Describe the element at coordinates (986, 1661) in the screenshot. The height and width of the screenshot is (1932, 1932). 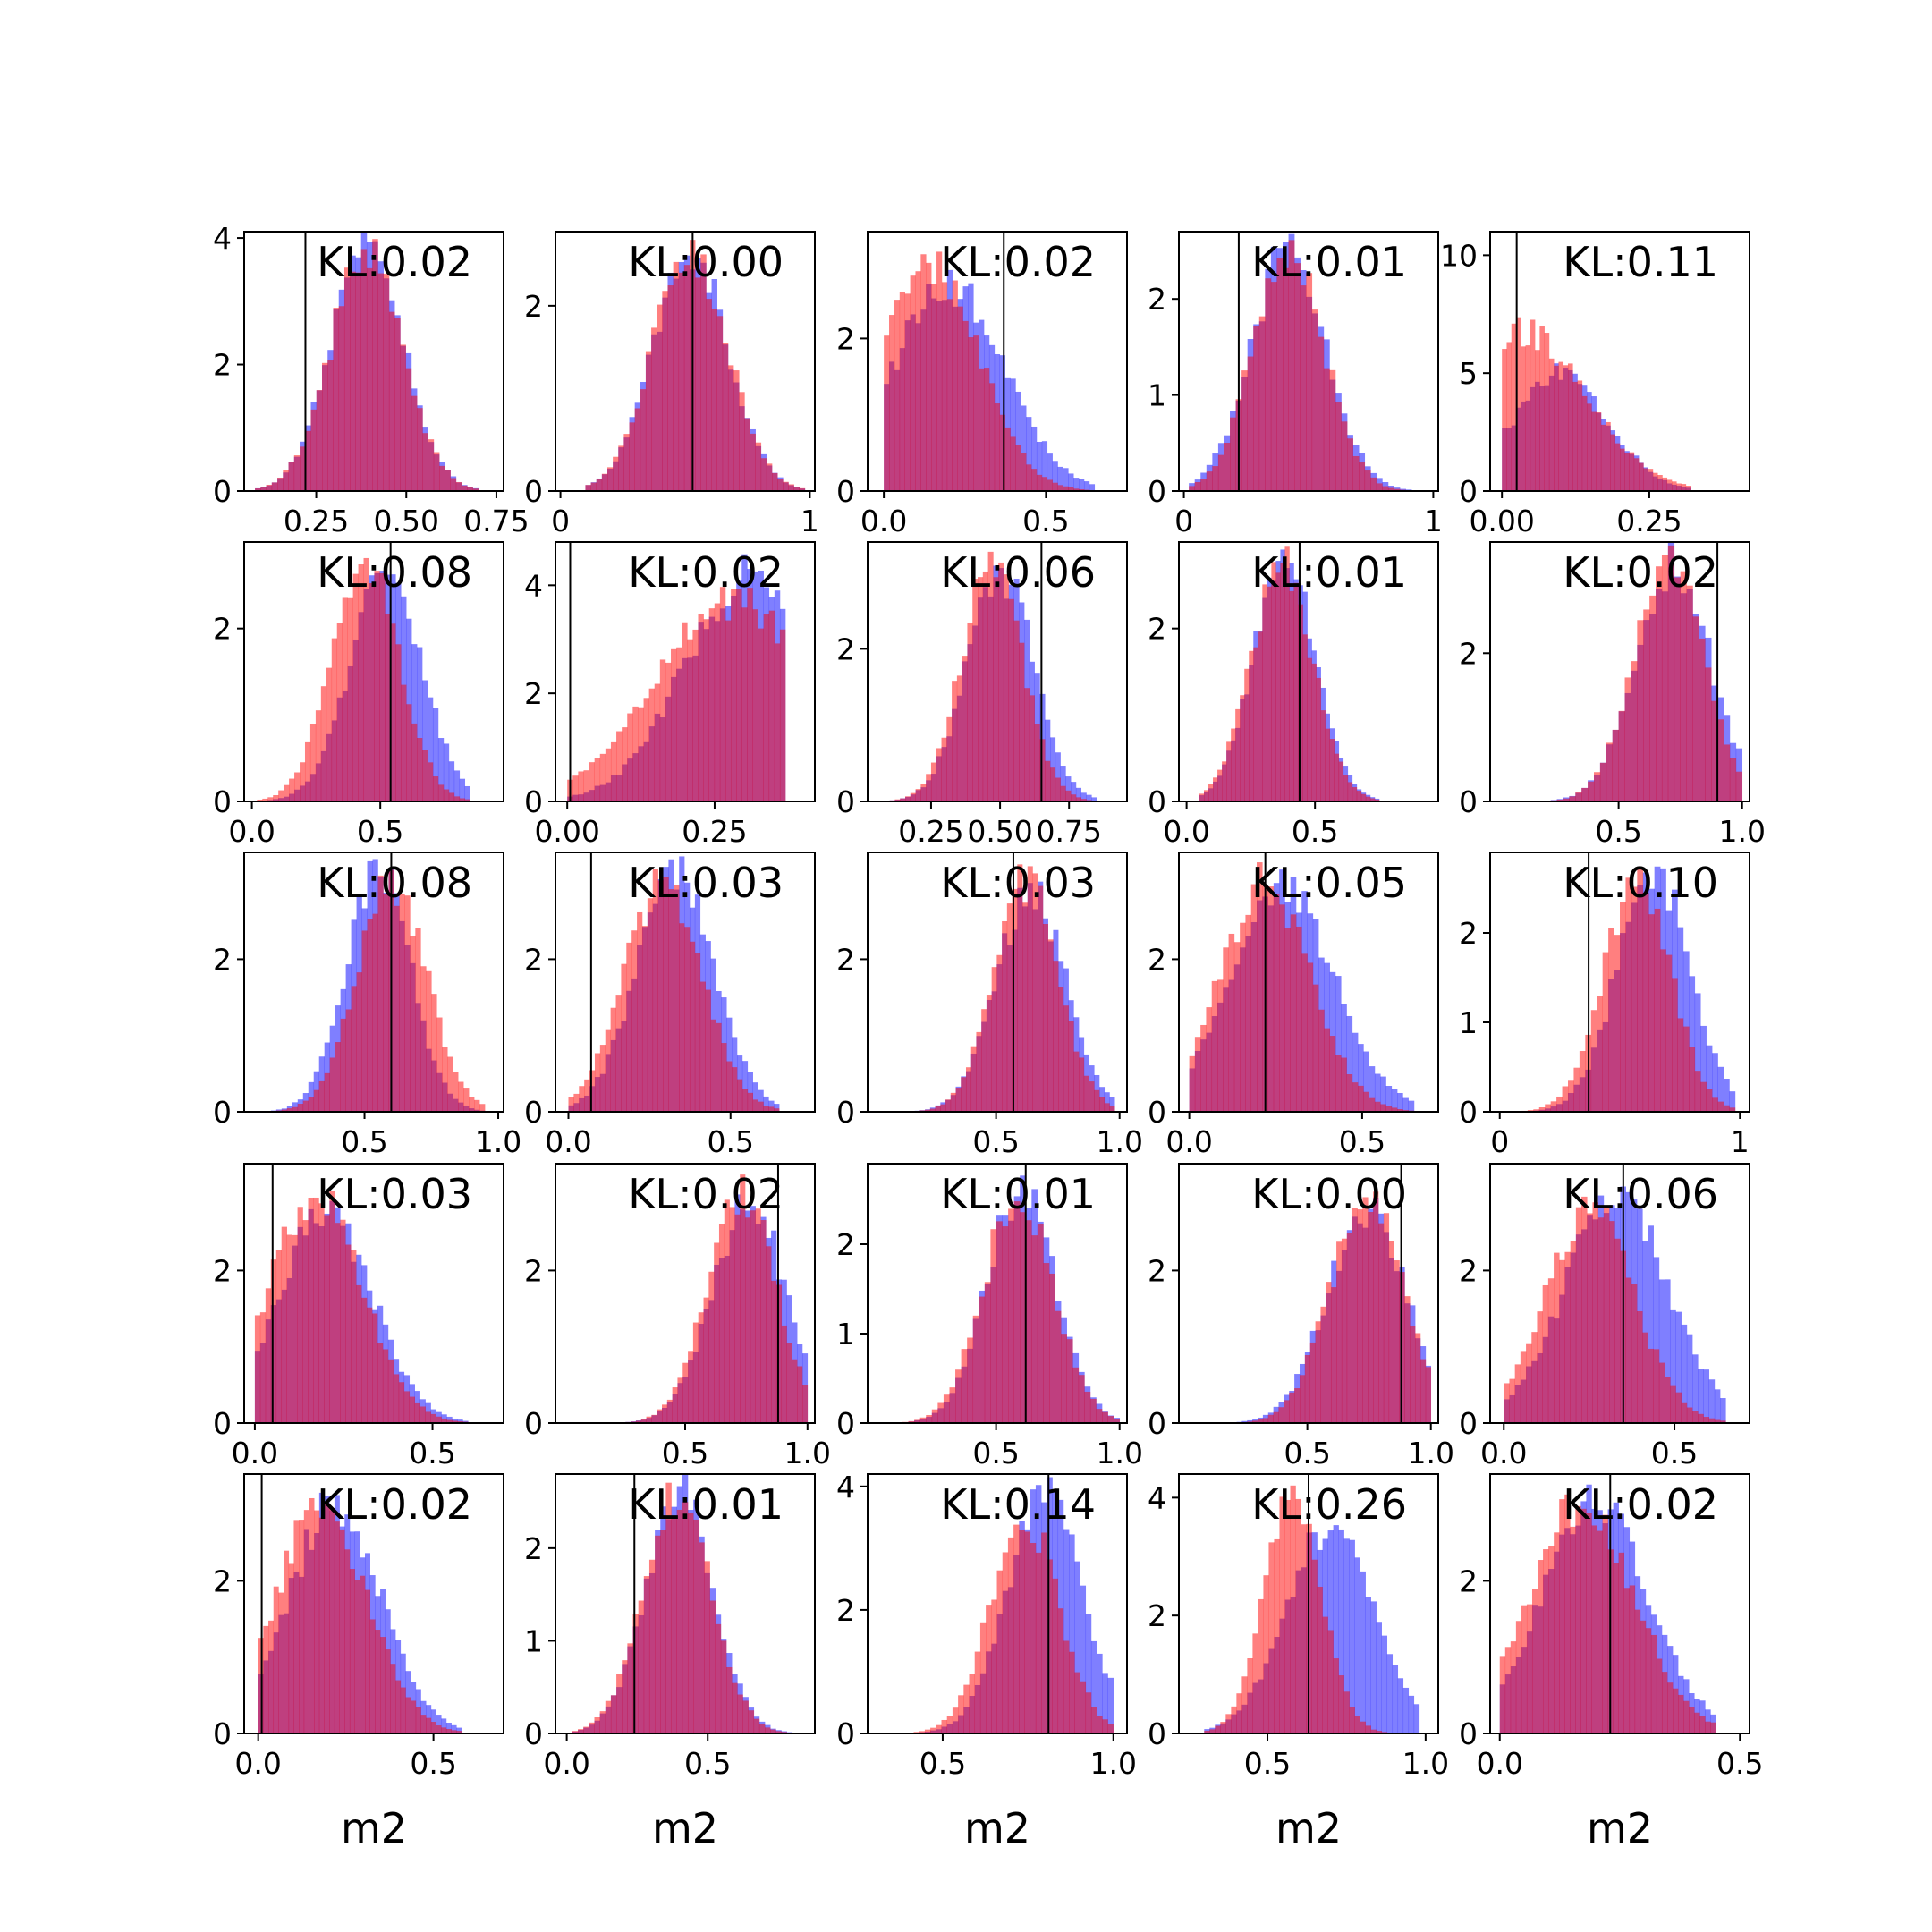
I see `panel-23: 0.5 1.0 0 2 4 KL:0.14 m2` at that location.